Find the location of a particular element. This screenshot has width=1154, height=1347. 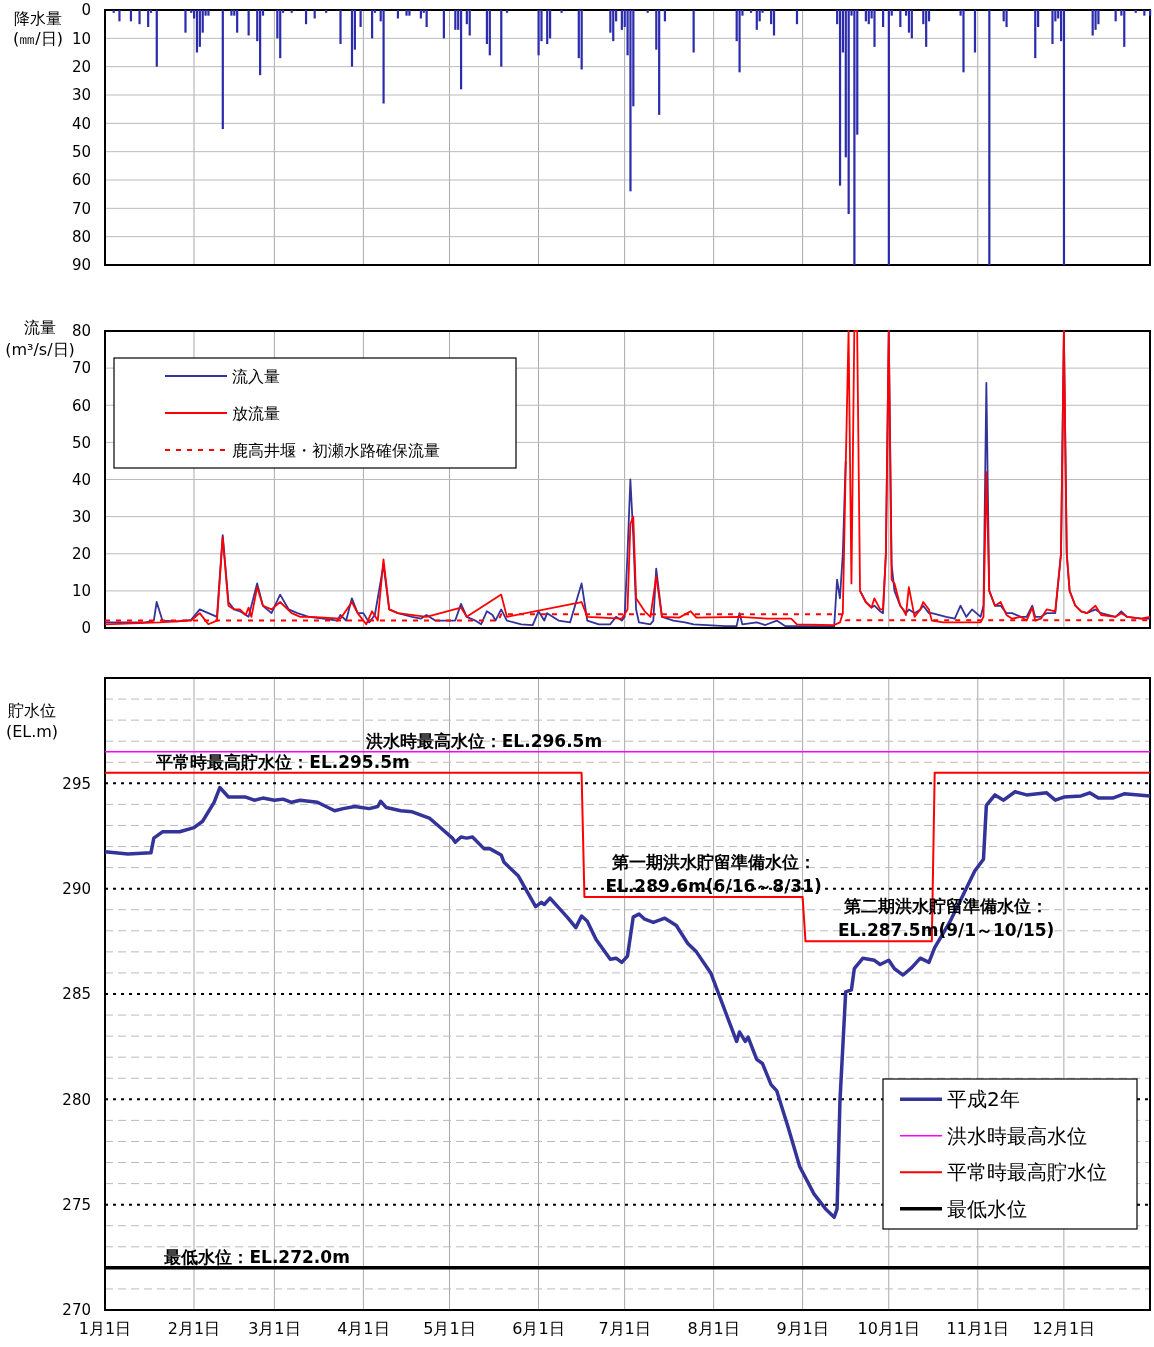

x-tick-label: 6月1日 is located at coordinates (538, 1328).